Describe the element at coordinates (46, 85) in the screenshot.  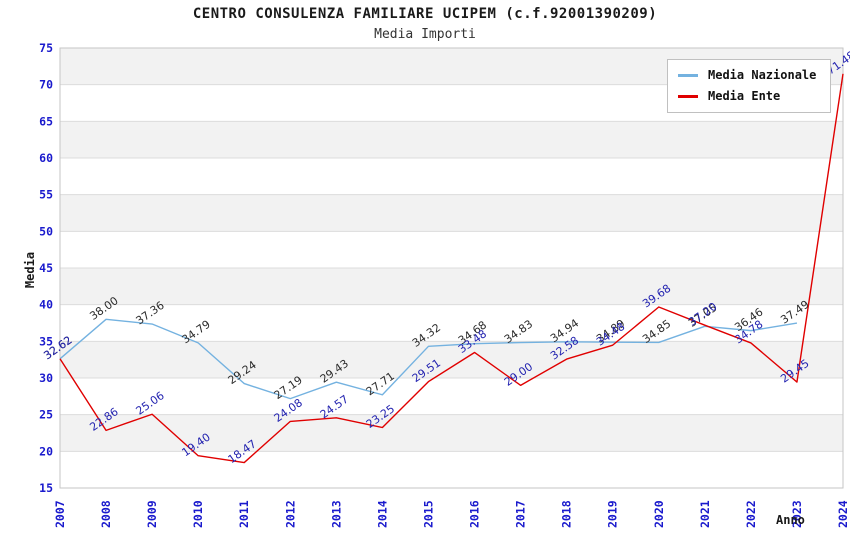
I see `y-tick-label: 70` at that location.